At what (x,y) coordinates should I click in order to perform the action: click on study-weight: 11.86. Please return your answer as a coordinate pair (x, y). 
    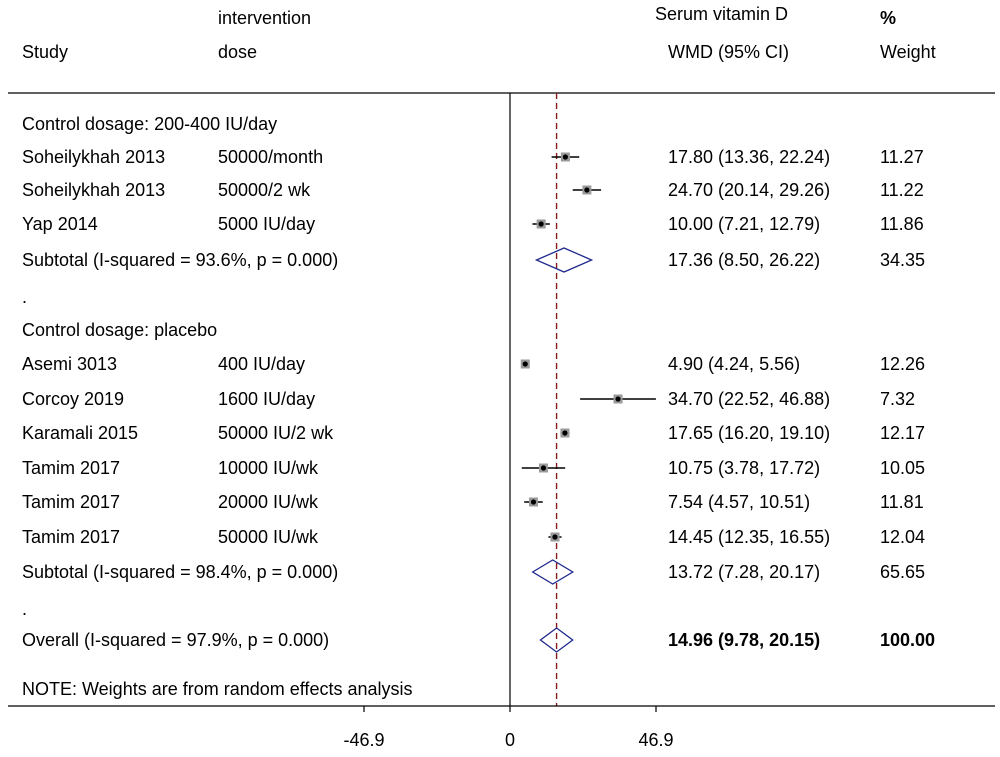
    Looking at the image, I should click on (902, 224).